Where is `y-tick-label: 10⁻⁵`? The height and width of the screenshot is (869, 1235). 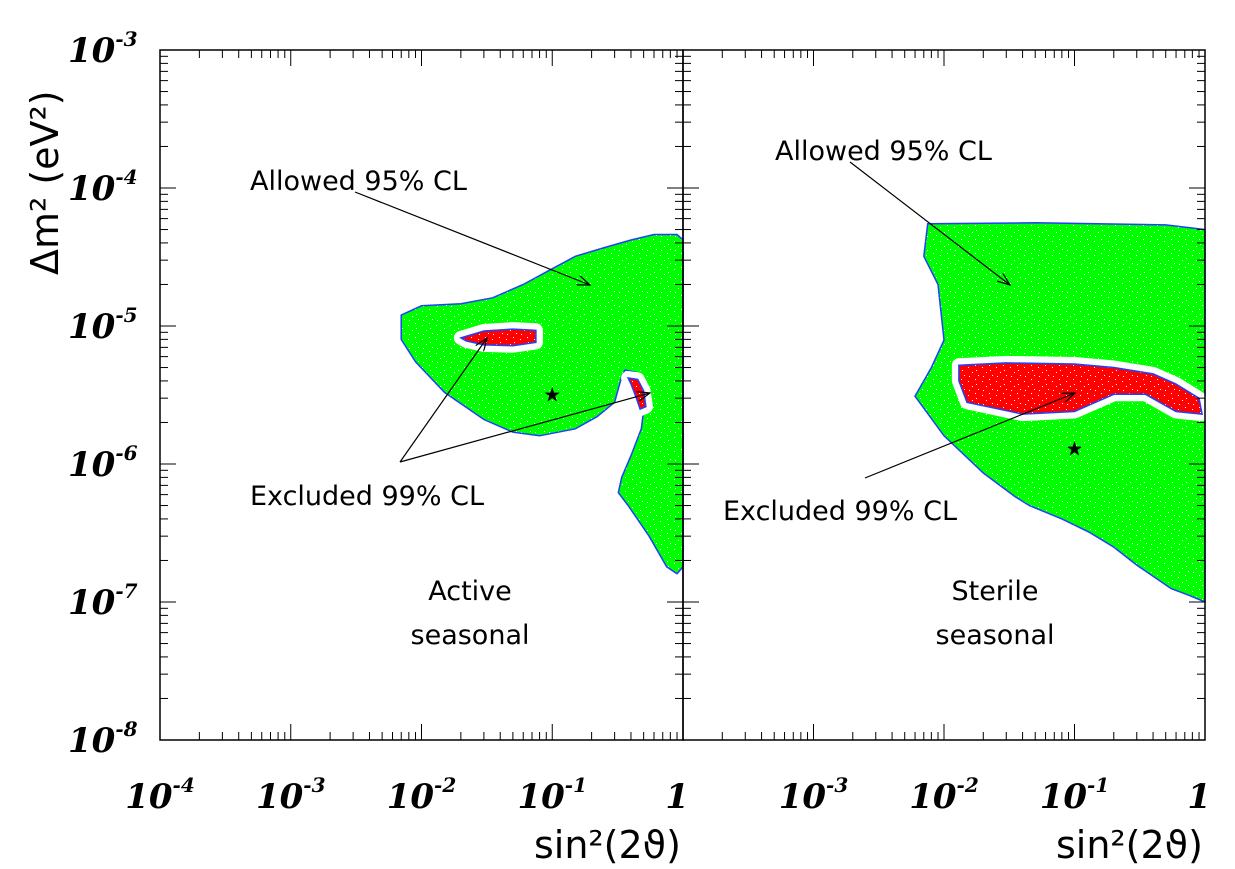
y-tick-label: 10⁻⁵ is located at coordinates (103, 325).